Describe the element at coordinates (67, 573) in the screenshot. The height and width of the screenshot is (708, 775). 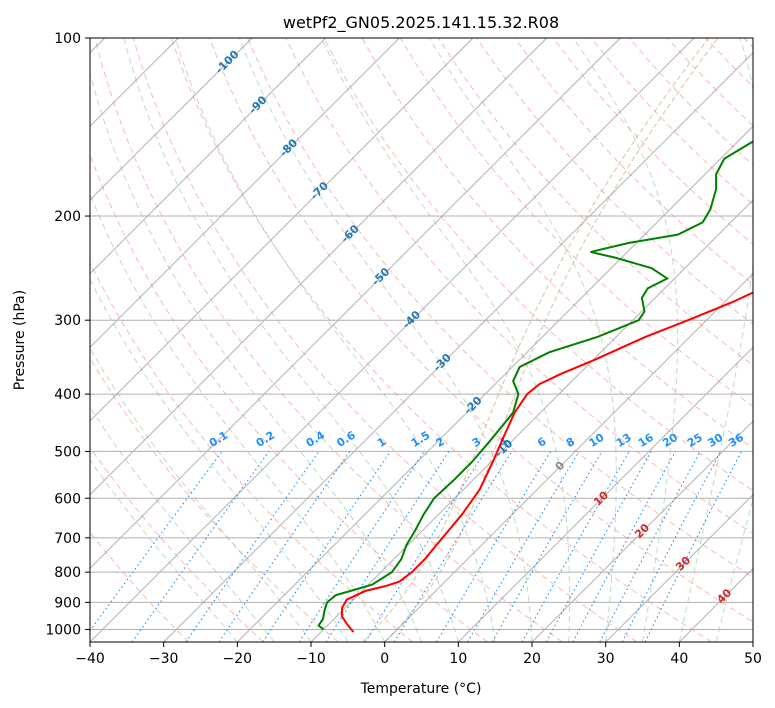
I see `y-tick-label: 800` at that location.